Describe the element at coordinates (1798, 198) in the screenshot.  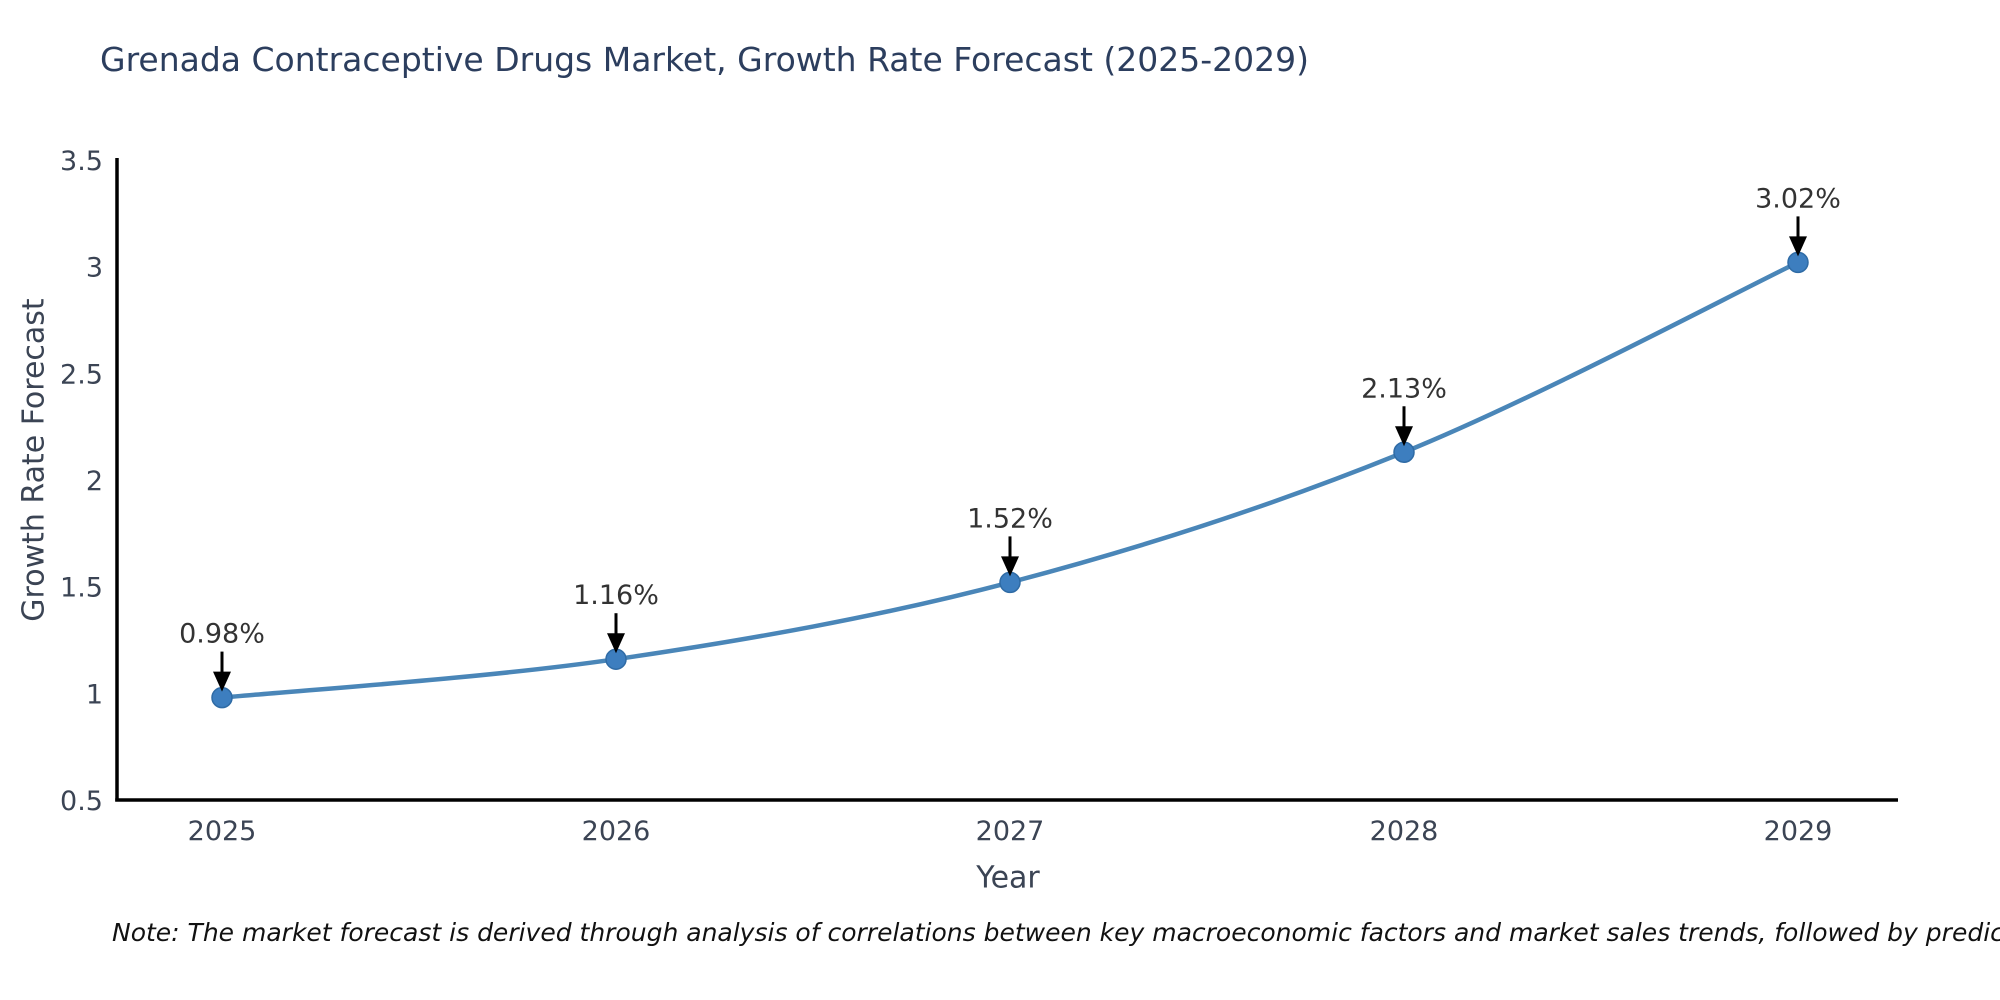
I see `point-annotation-label: 3.02%` at that location.